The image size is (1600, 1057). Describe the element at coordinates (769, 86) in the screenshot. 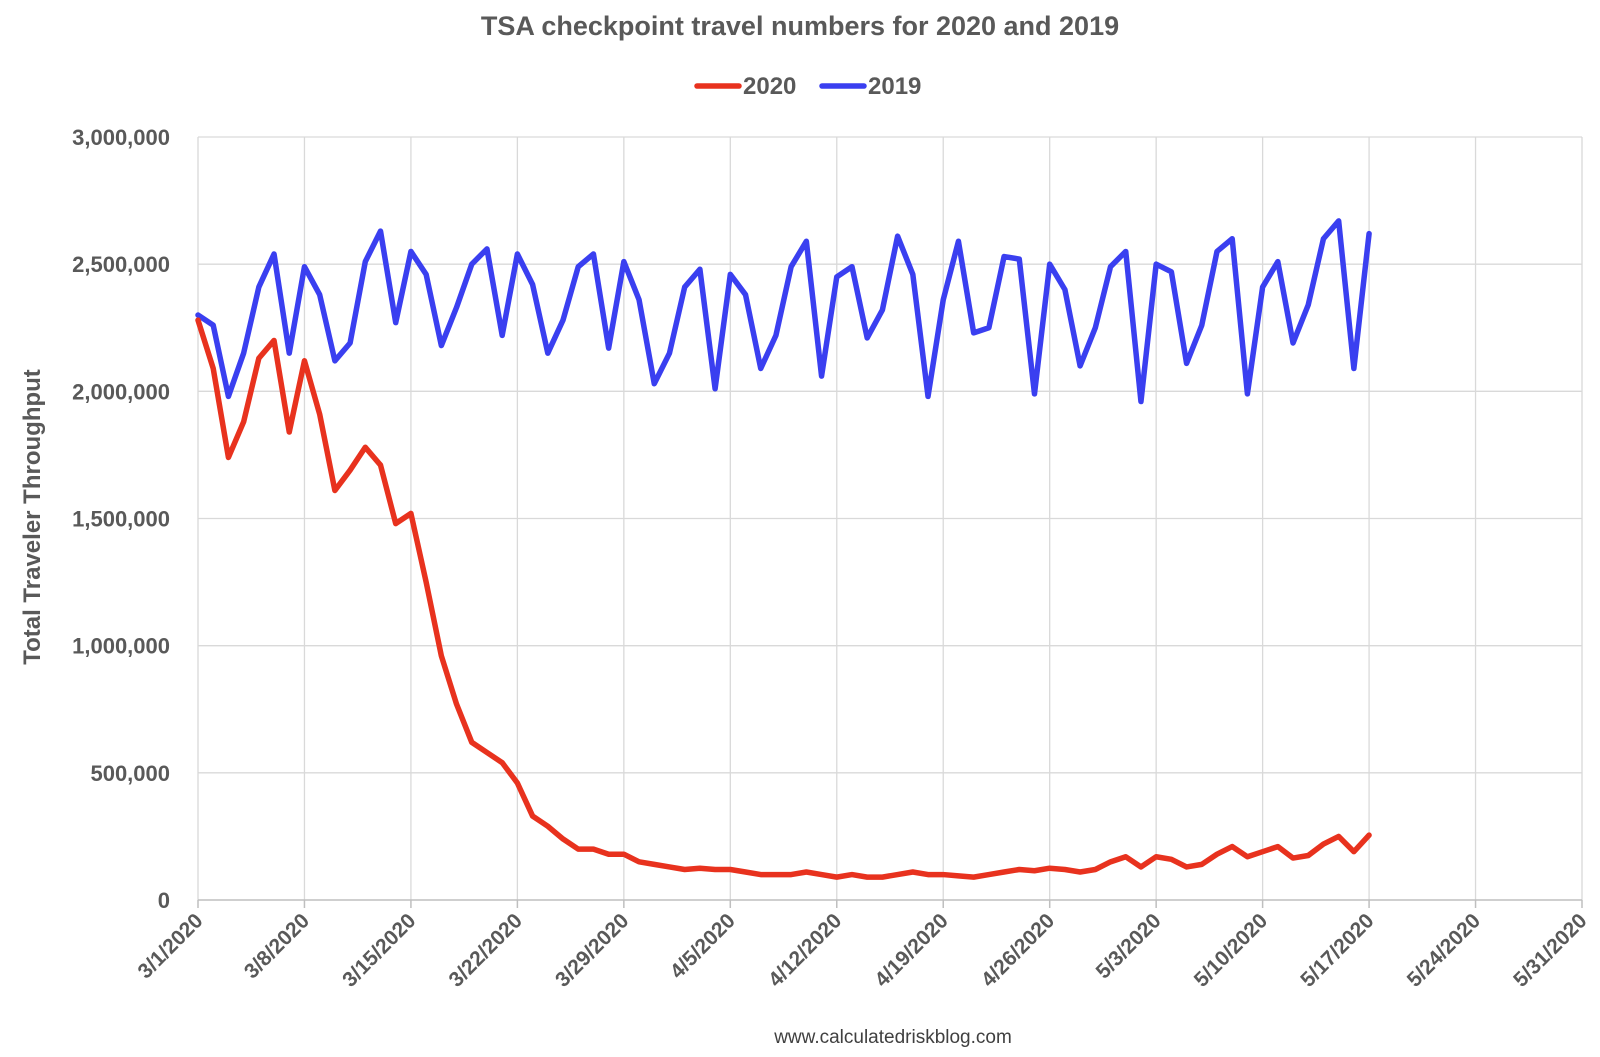

I see `legend-label-2020: 2020` at that location.